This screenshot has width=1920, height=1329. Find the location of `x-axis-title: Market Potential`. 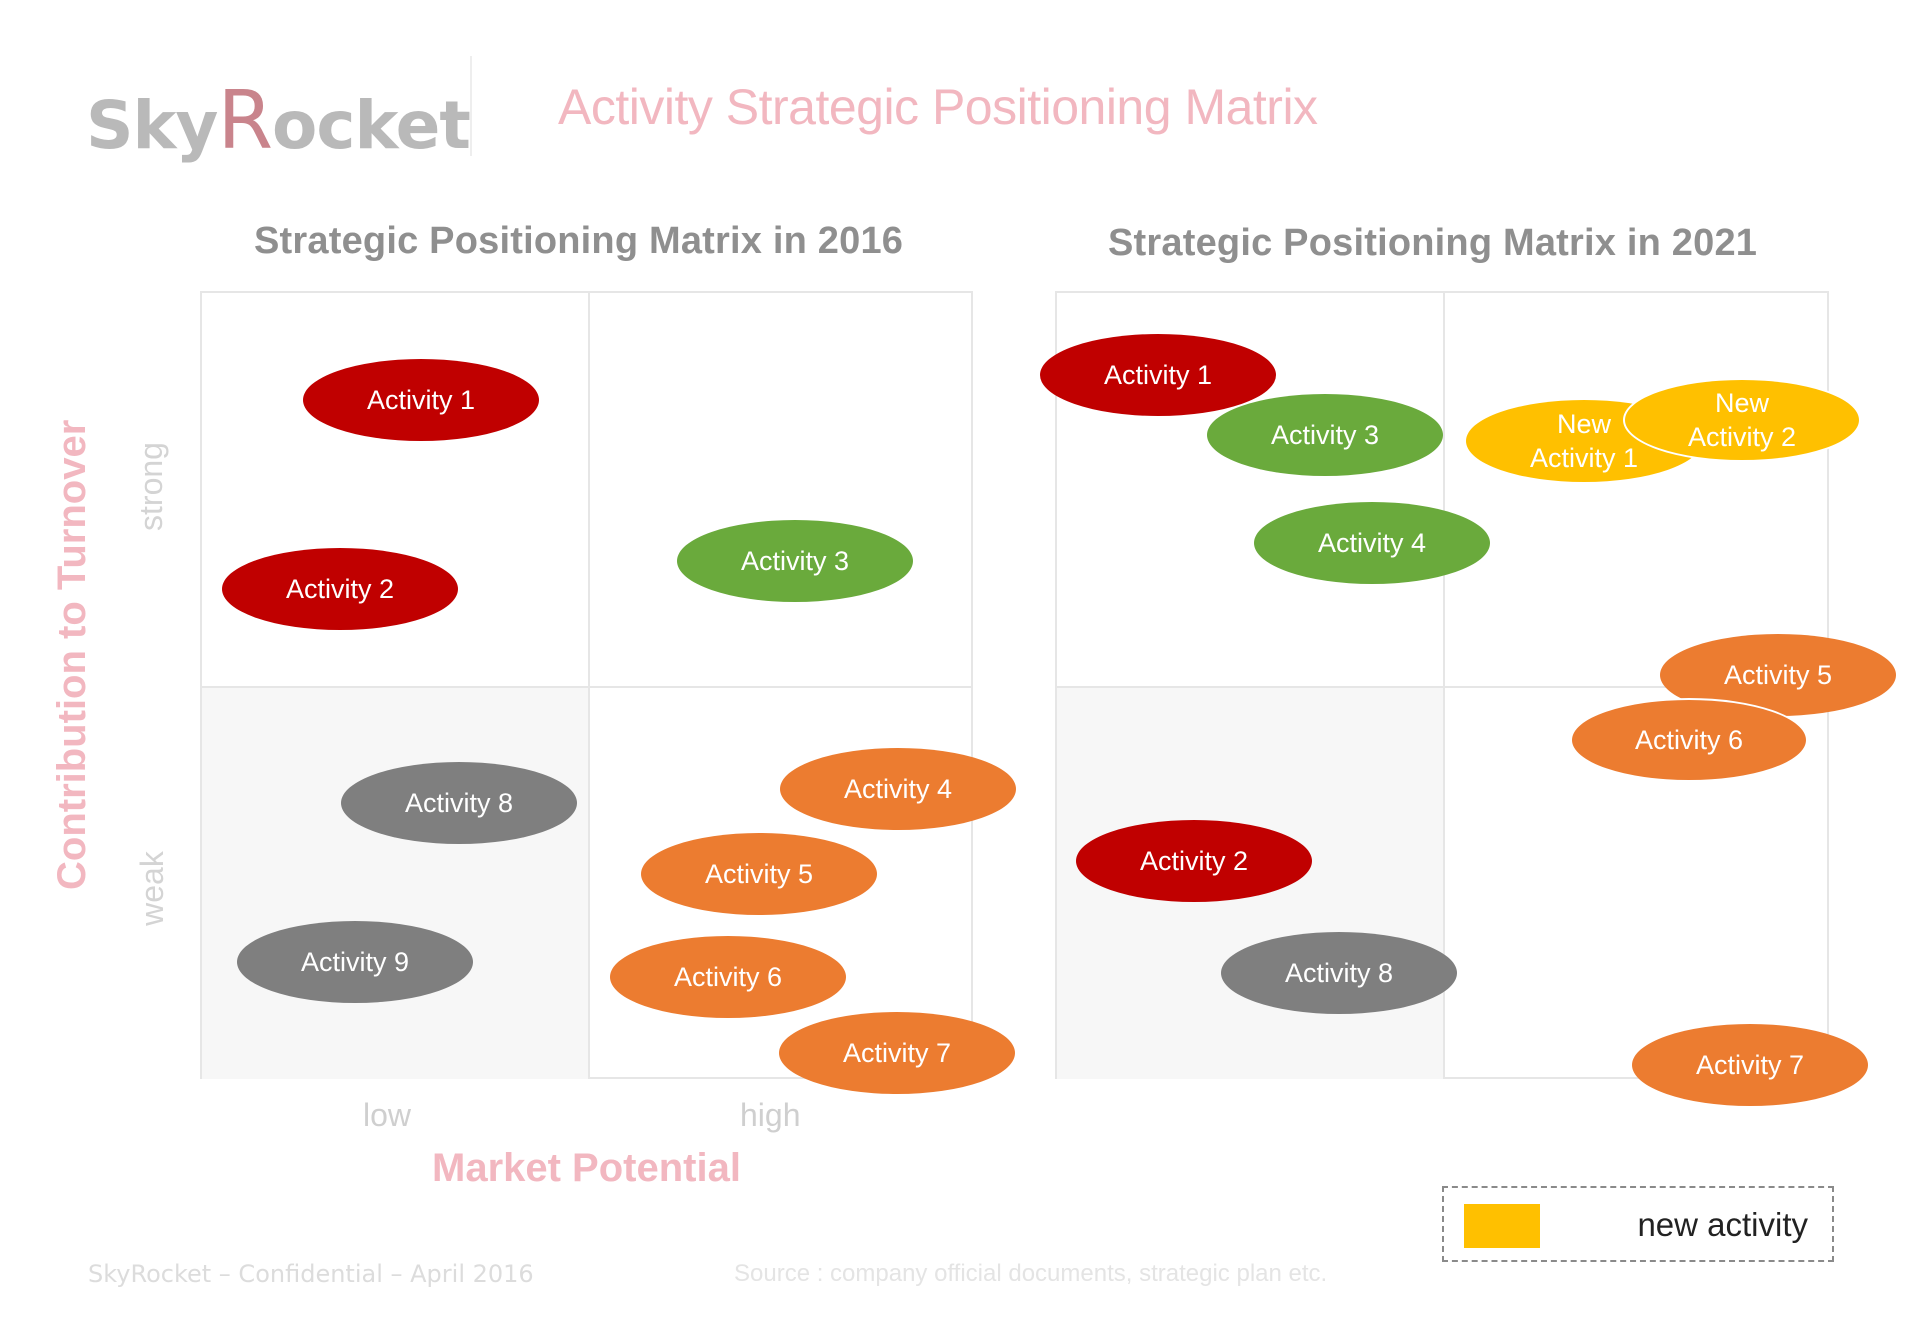

x-axis-title: Market Potential is located at coordinates (586, 1168).